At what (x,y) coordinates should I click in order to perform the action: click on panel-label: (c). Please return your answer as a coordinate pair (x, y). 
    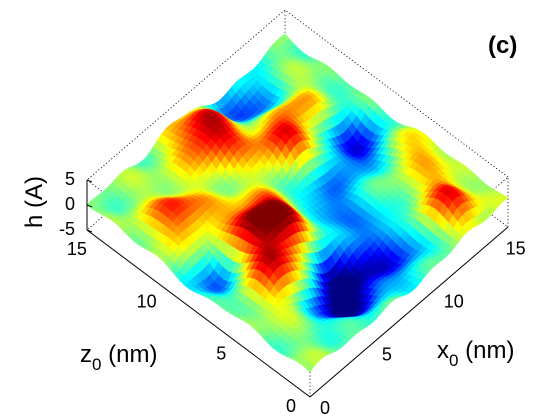
    Looking at the image, I should click on (502, 45).